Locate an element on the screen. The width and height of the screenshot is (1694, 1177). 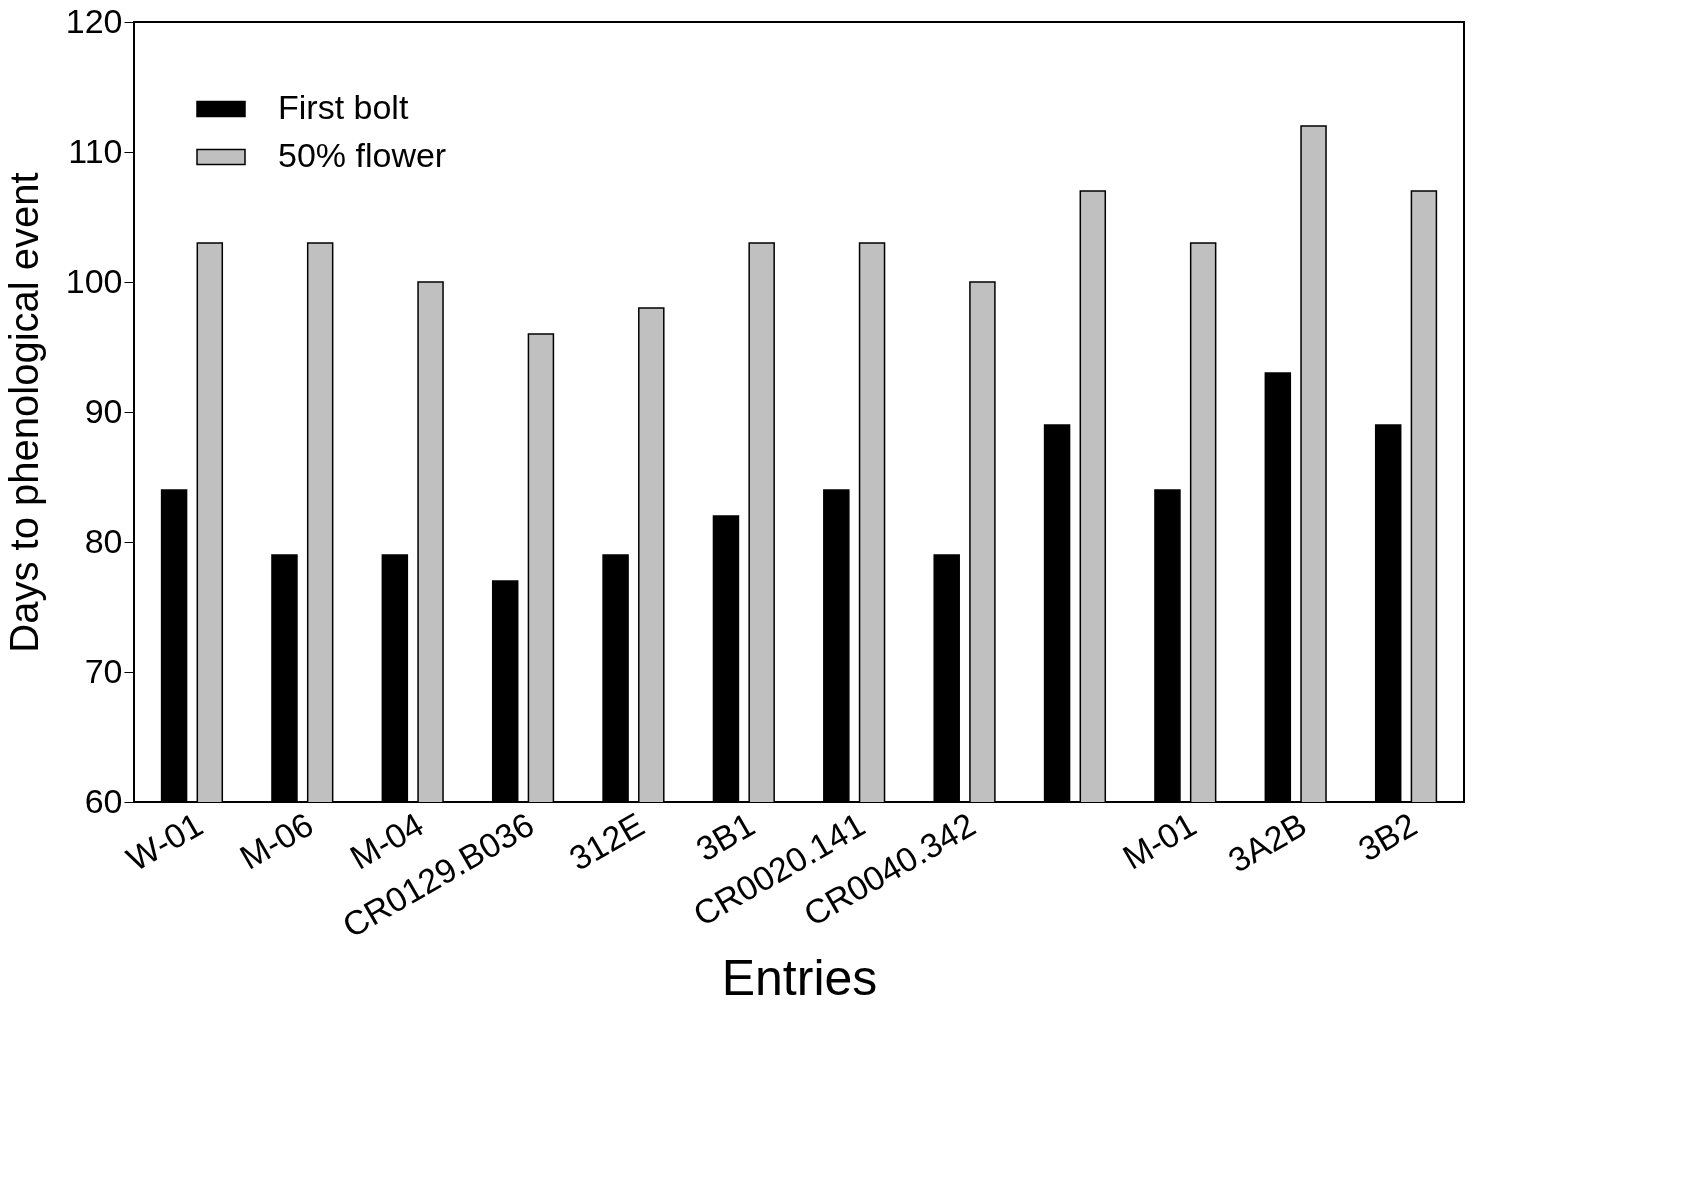
x-tick-label: 3A2B is located at coordinates (1267, 842).